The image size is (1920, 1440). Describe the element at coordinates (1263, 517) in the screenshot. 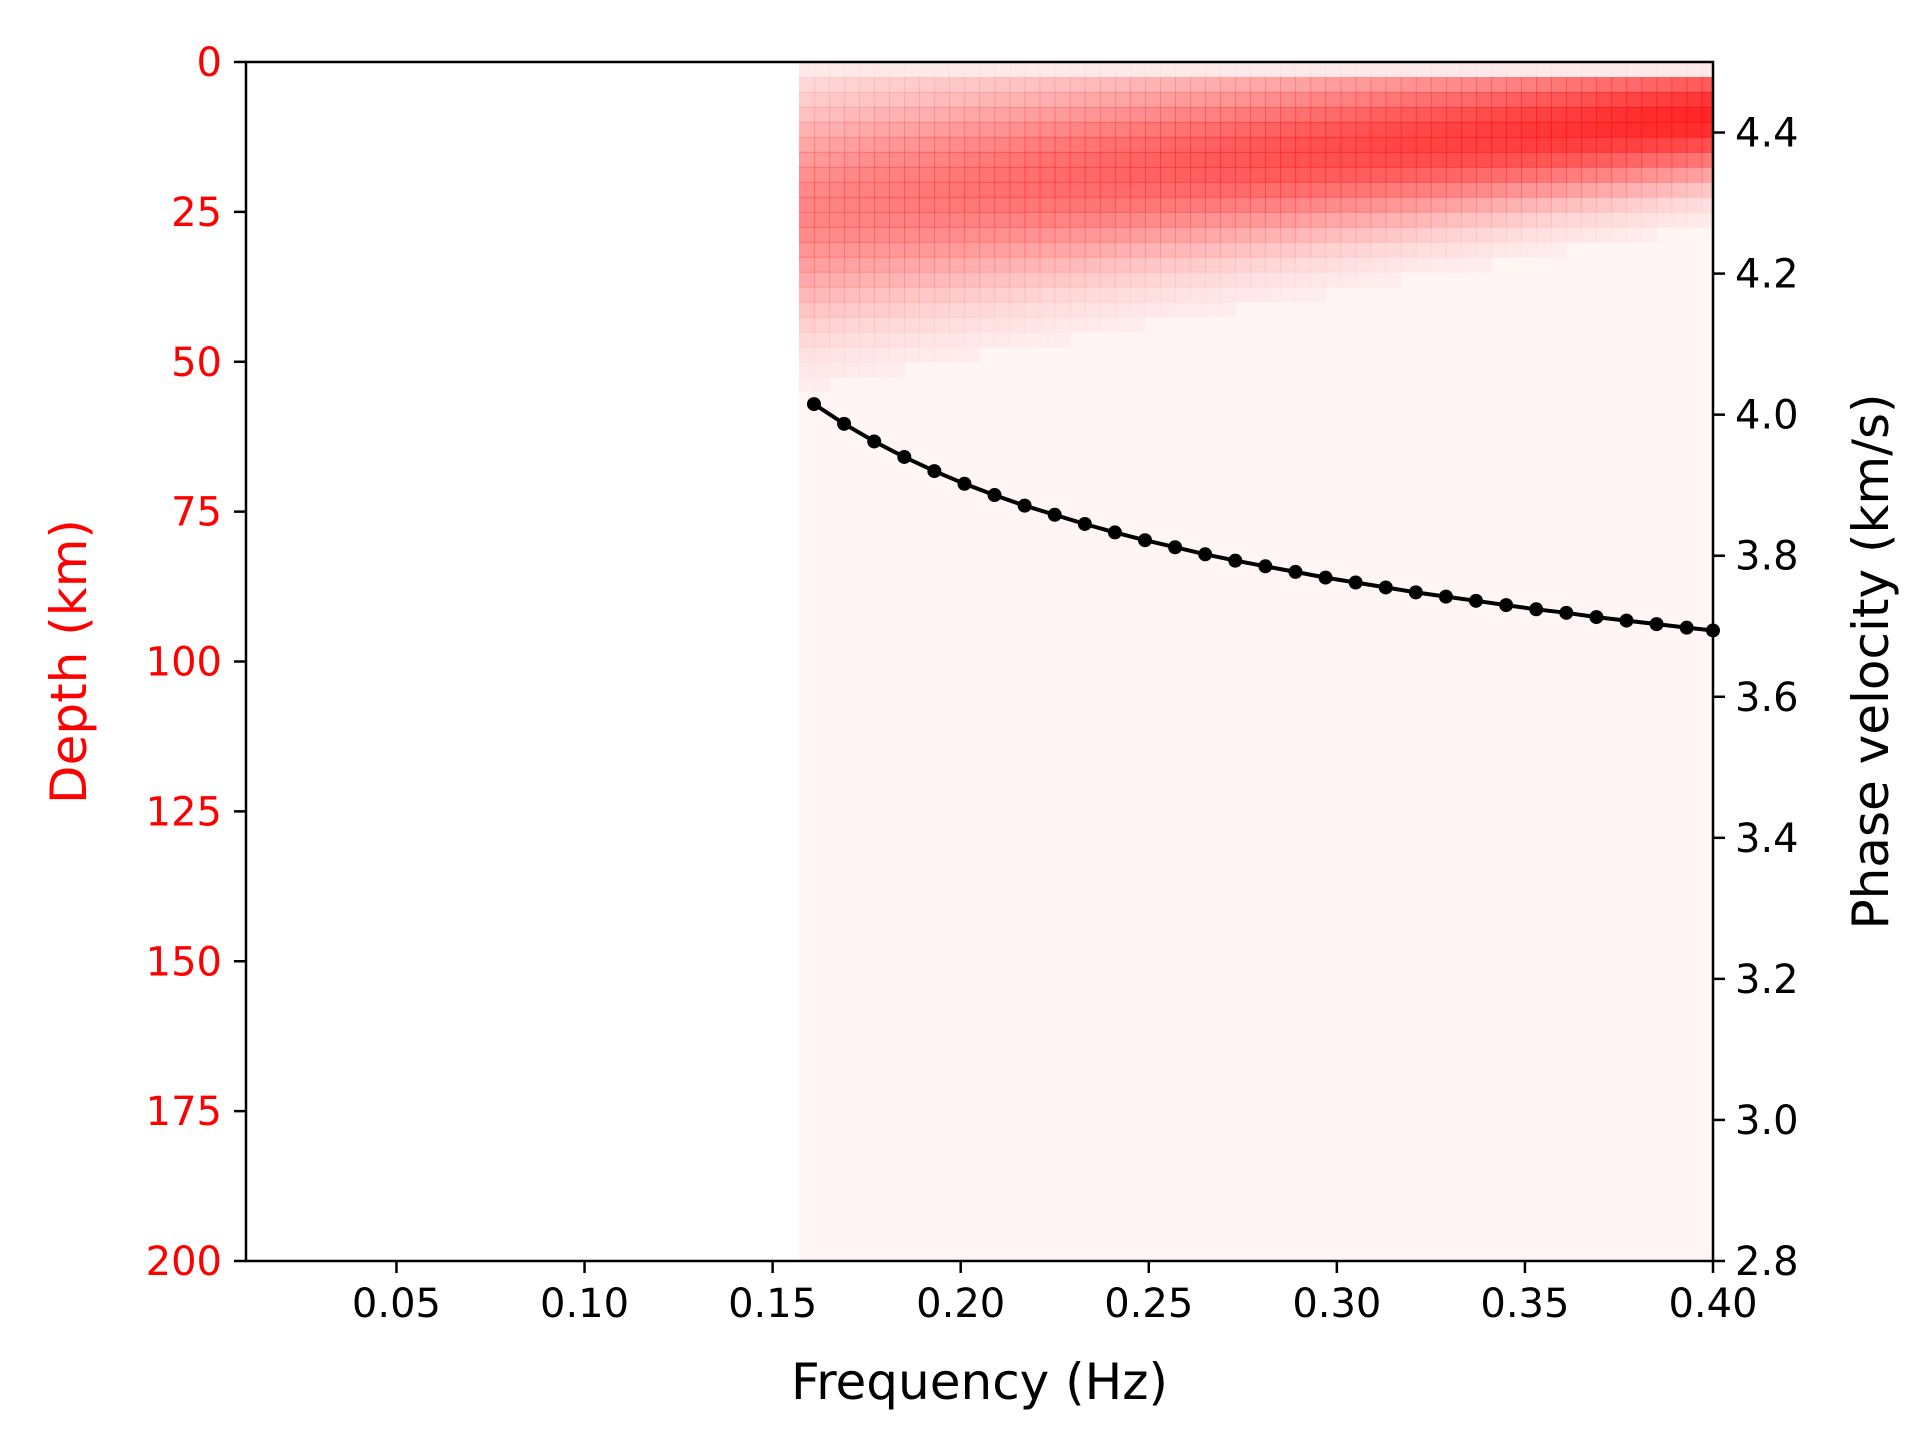

I see `phase-velocity-curve` at that location.